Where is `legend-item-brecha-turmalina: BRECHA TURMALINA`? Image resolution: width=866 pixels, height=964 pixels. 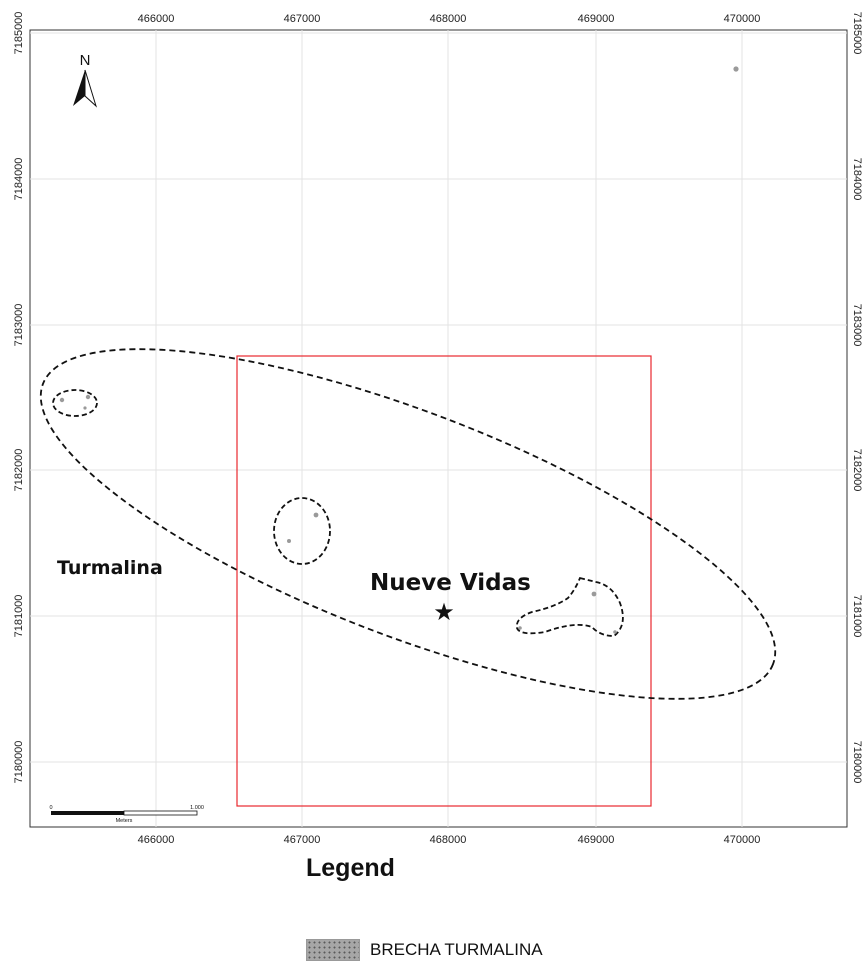
legend-item-brecha-turmalina: BRECHA TURMALINA is located at coordinates (424, 950).